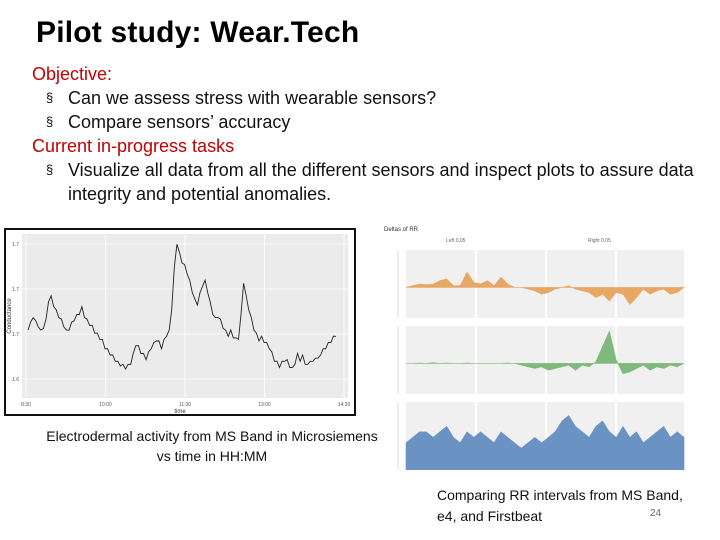 Image resolution: width=720 pixels, height=540 pixels. I want to click on tasks-heading: Current in-progress tasks, so click(133, 146).